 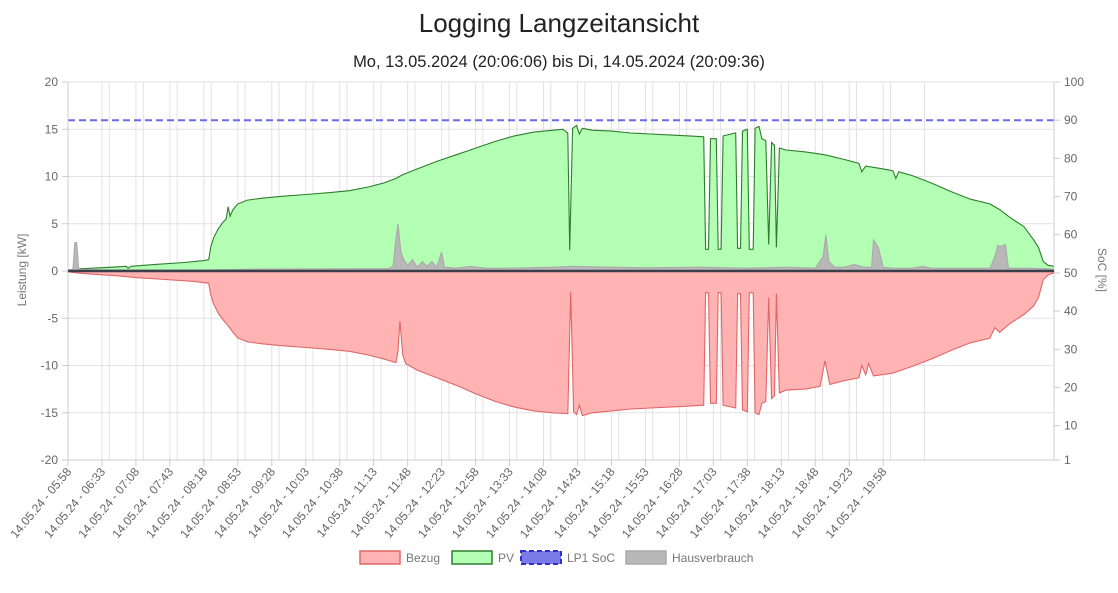 I want to click on y-tick-label: 5, so click(x=54, y=224).